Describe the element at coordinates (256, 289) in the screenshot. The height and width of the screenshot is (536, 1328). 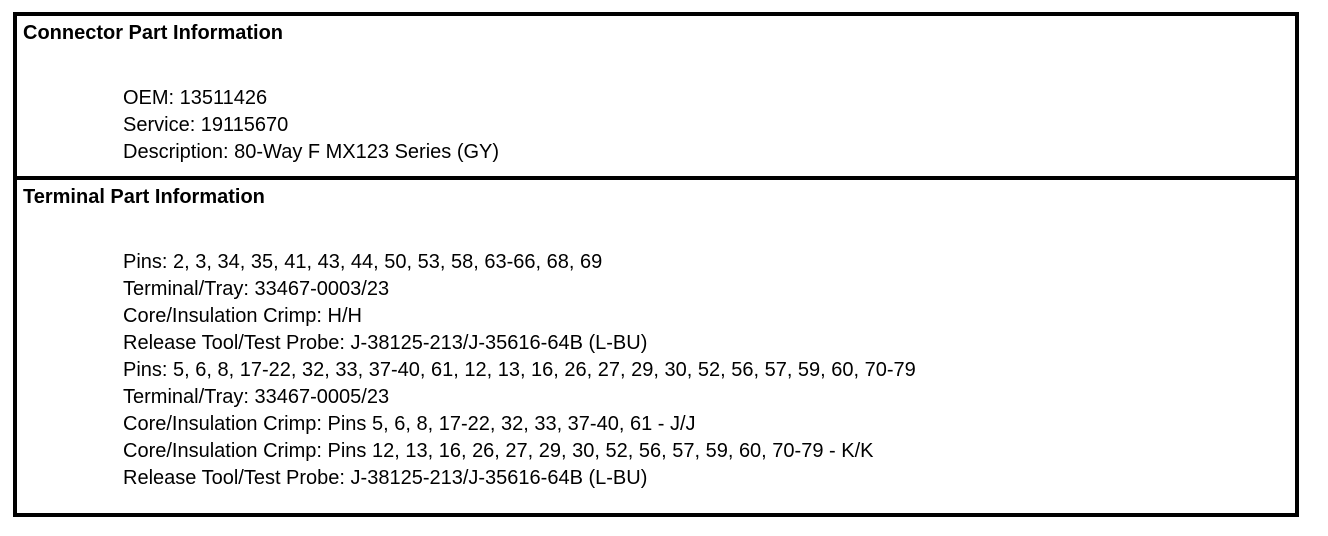
I see `terminal-tray-line: Terminal/Tray: 33467-0003/23` at that location.